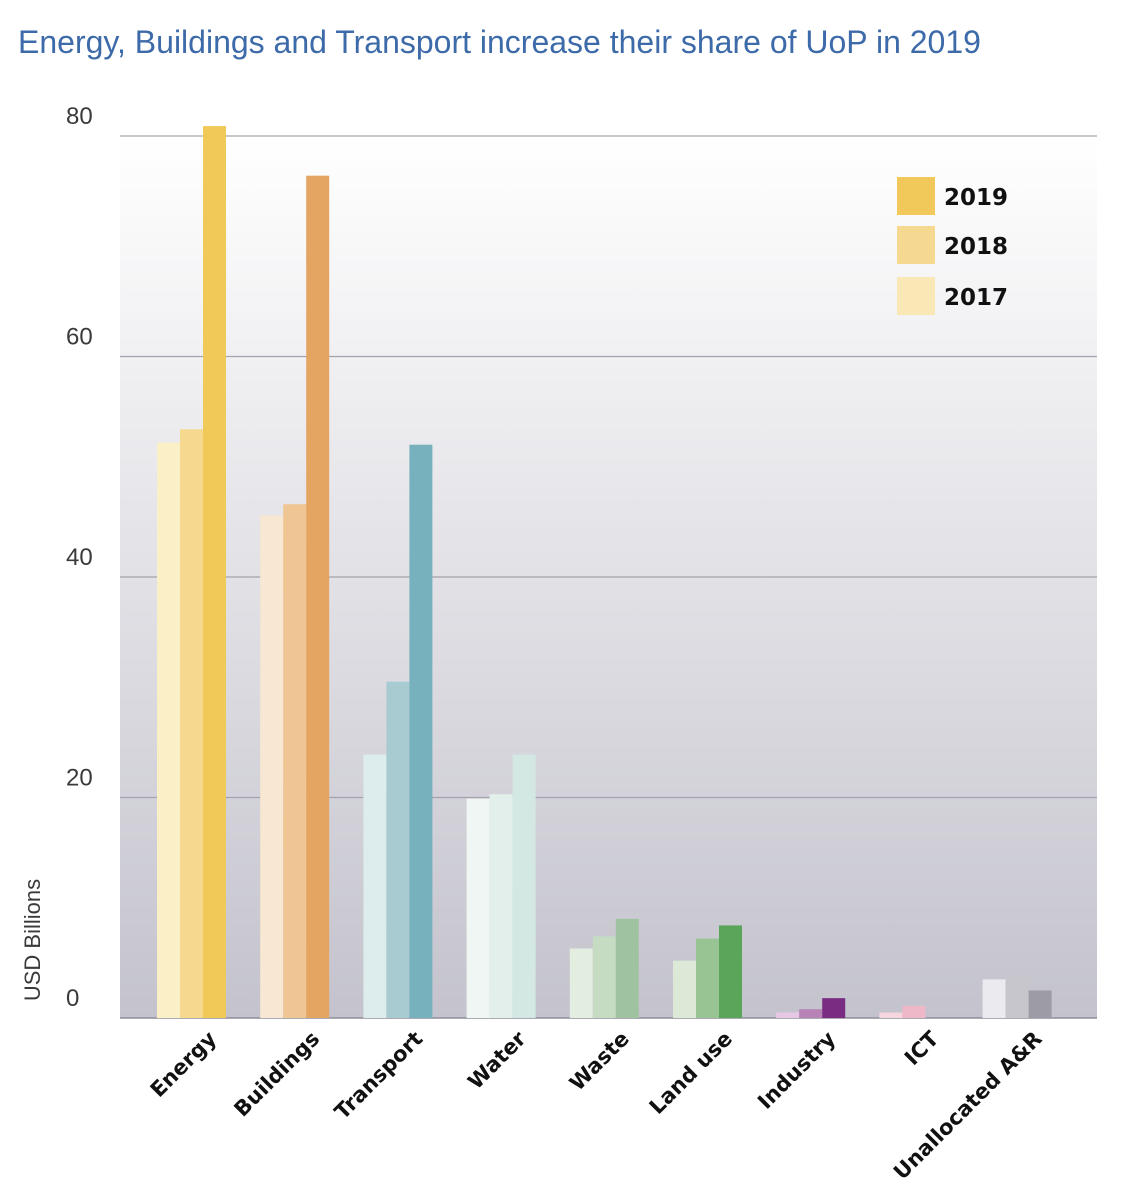  Describe the element at coordinates (691, 1073) in the screenshot. I see `x-category-label: Land use` at that location.